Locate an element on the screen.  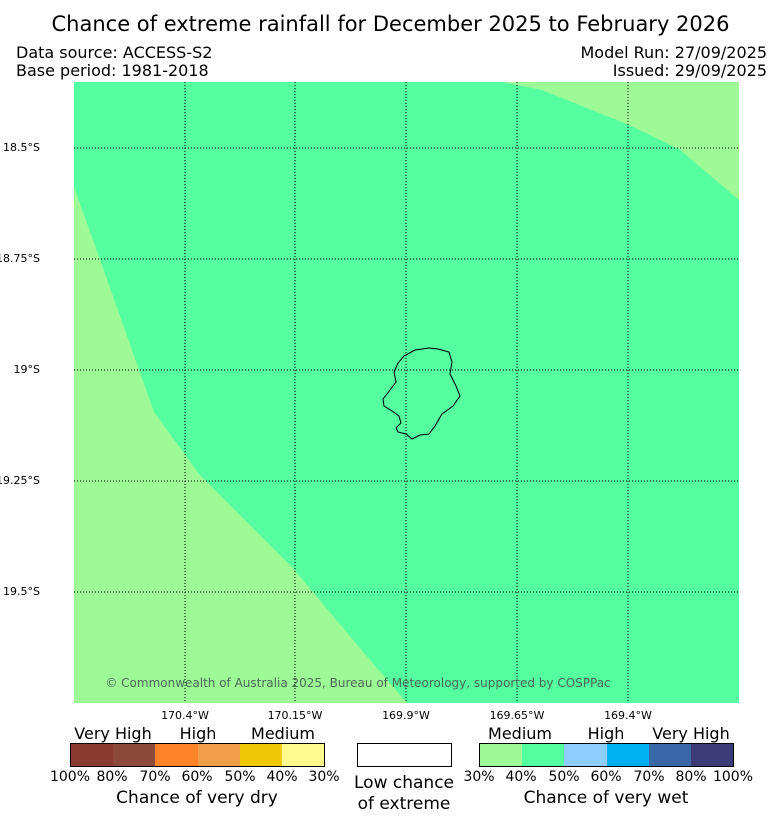
model-run: Model Run: 27/09/2025 is located at coordinates (674, 52).